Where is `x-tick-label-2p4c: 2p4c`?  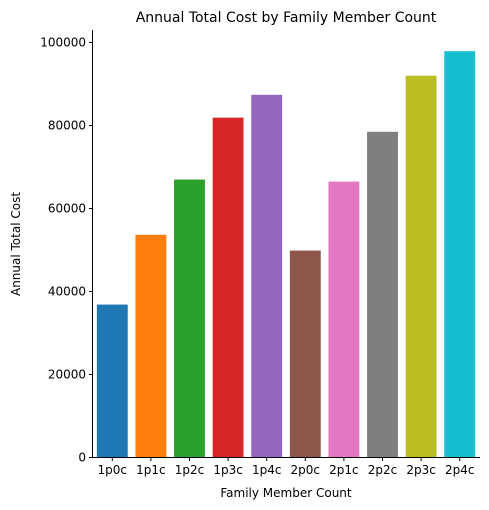
x-tick-label-2p4c: 2p4c is located at coordinates (459, 470).